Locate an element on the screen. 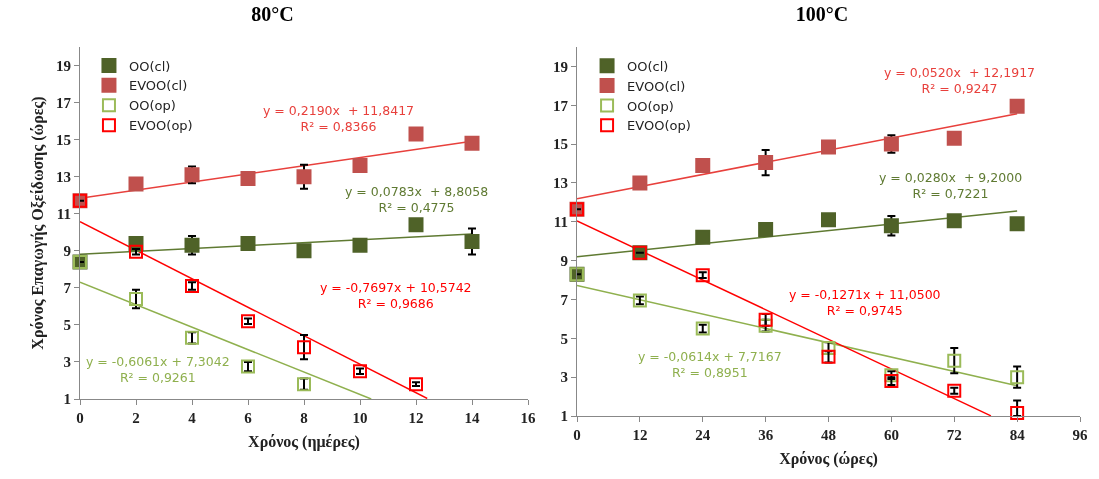  annotation: y = -0,1271x + 11,0500 R² = 0,9745 is located at coordinates (865, 303).